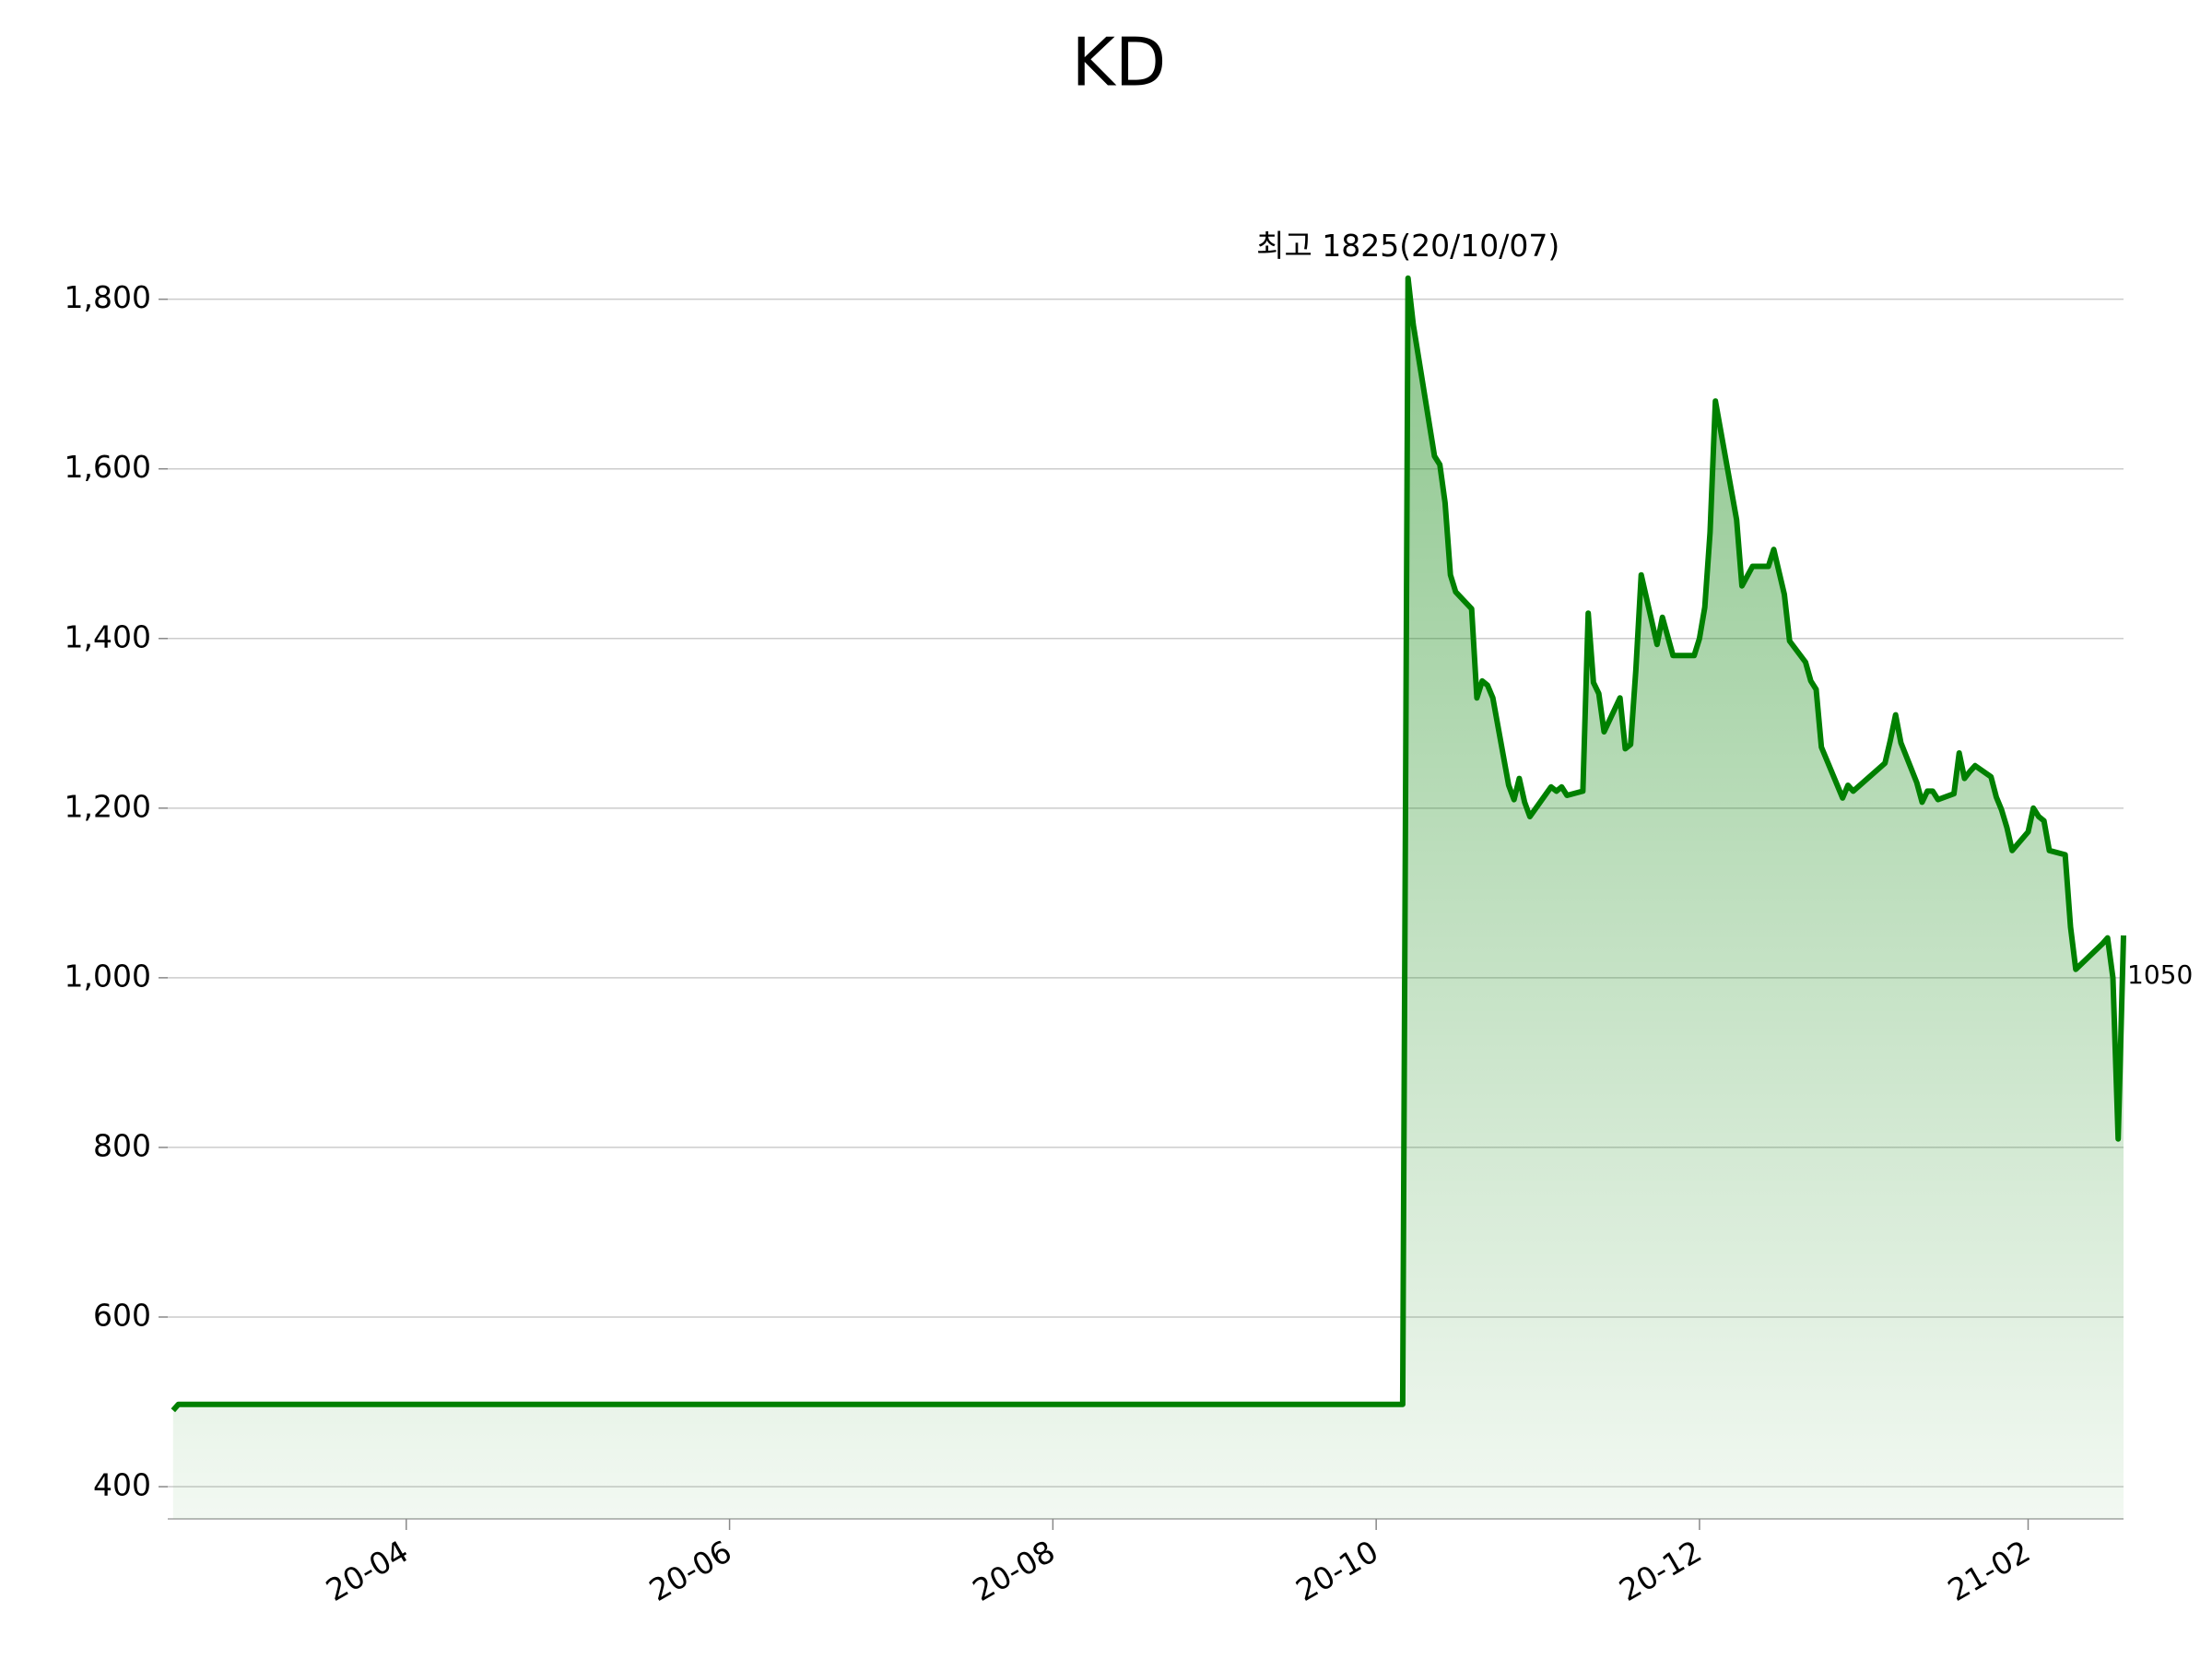 This screenshot has width=2212, height=1659. I want to click on max-annotation: 최고 1825(20/10/07), so click(1407, 246).